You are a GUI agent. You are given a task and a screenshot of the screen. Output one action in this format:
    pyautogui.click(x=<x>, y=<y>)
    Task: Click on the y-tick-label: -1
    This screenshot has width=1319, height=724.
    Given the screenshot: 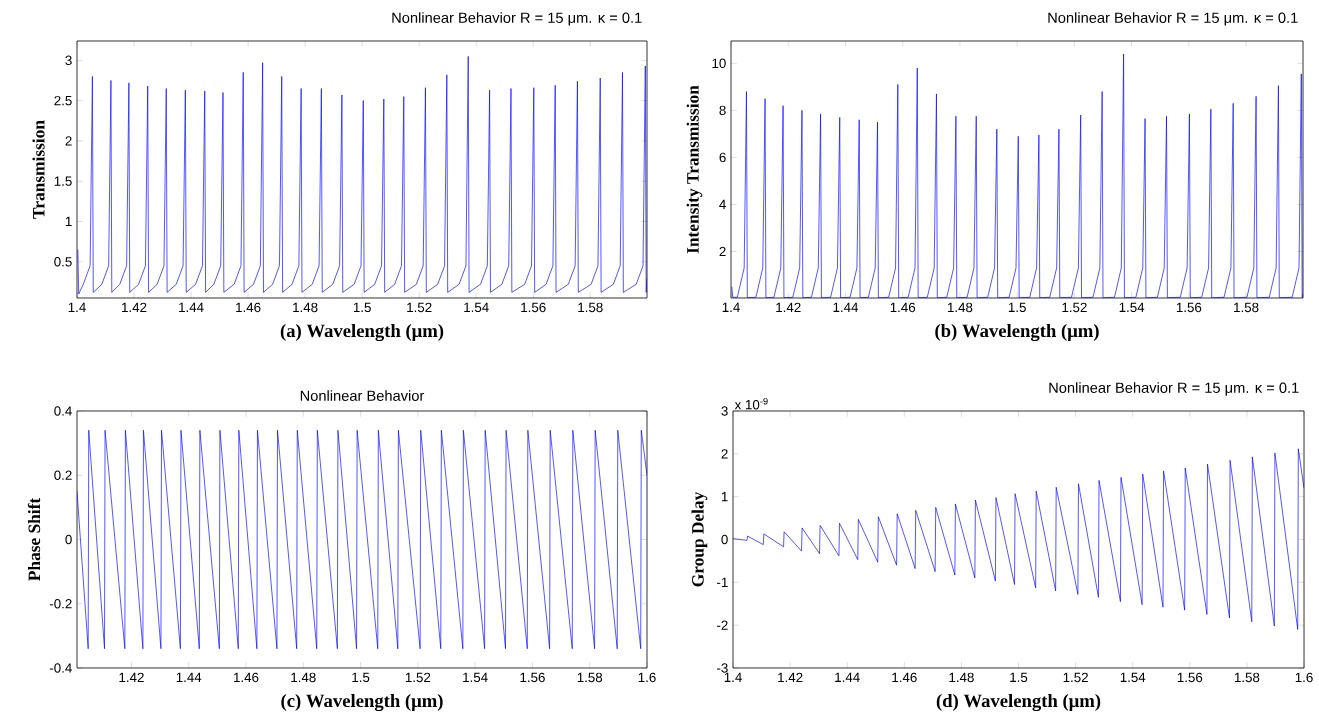 What is the action you would take?
    pyautogui.click(x=722, y=582)
    